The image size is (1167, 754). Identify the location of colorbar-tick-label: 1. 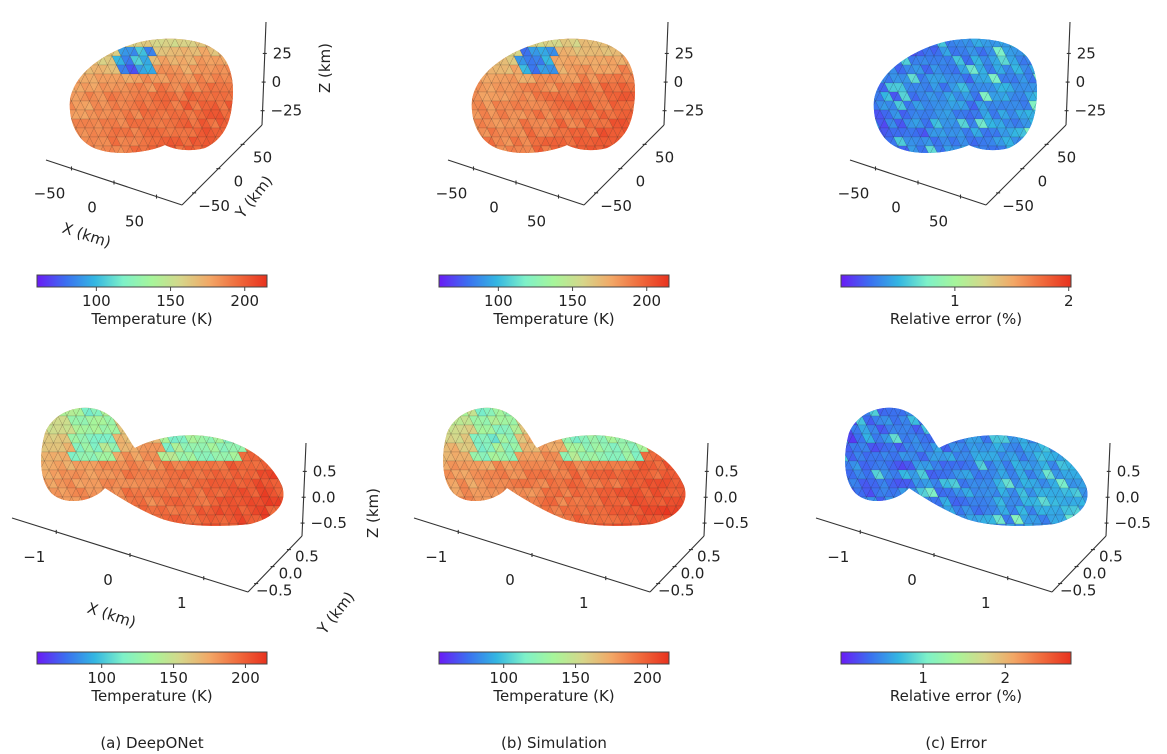
(923, 678).